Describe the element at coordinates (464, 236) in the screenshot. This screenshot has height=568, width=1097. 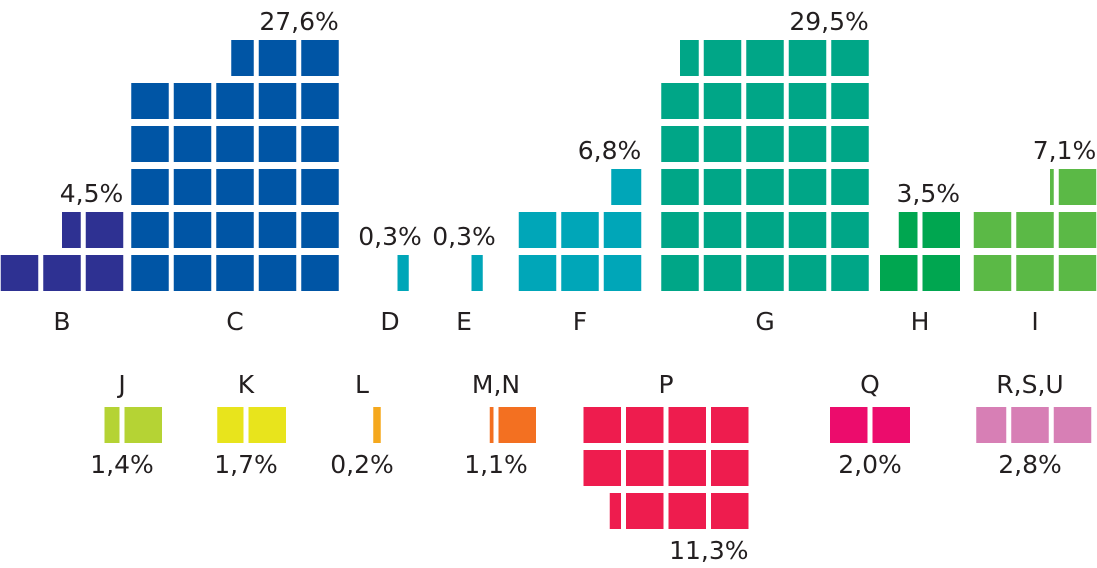
I see `value-label: 0,3%` at that location.